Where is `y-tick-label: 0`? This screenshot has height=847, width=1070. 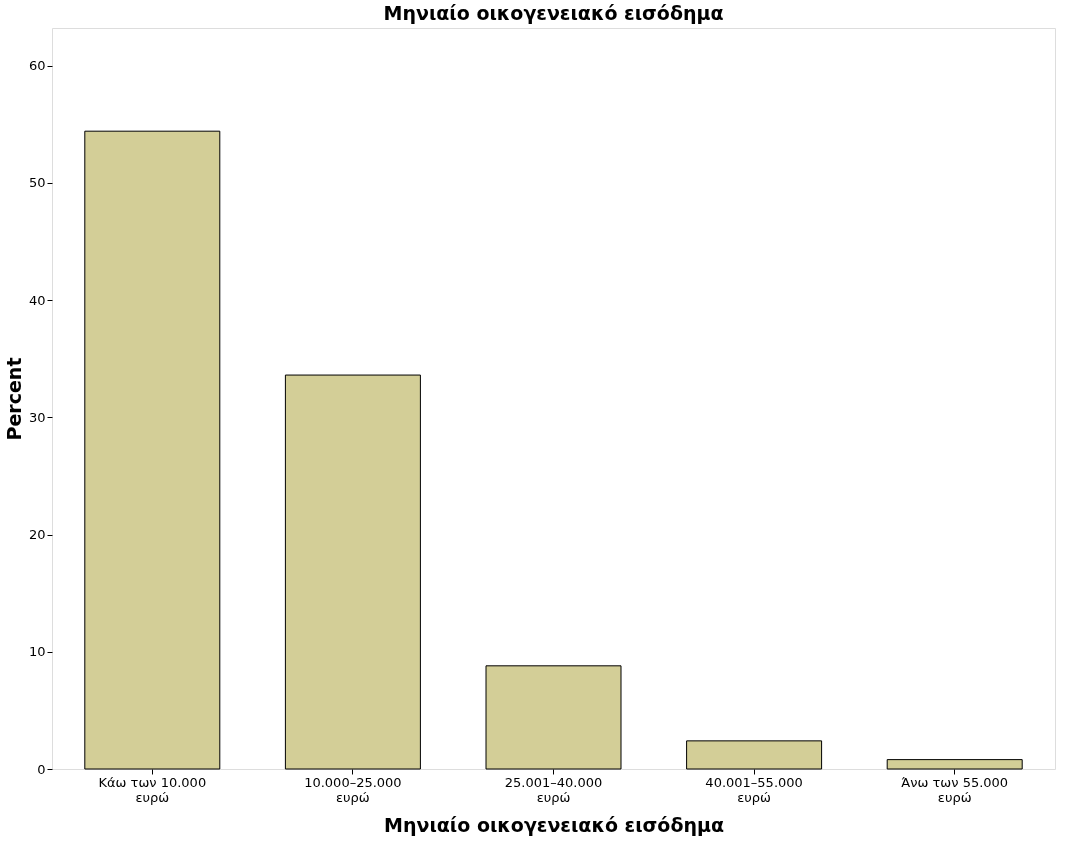 y-tick-label: 0 is located at coordinates (41, 769).